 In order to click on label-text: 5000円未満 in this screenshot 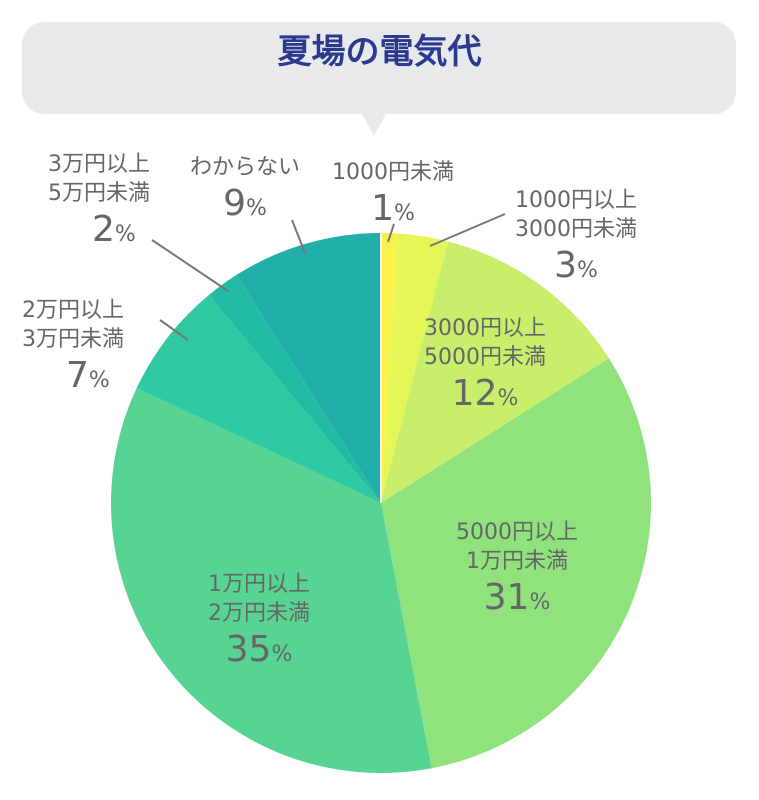, I will do `click(485, 357)`.